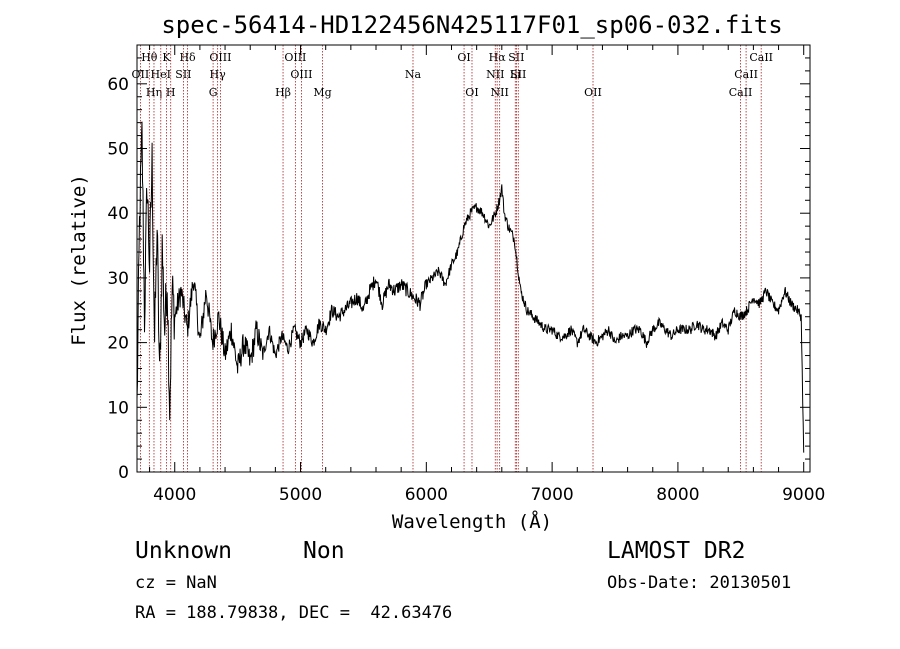 The image size is (900, 649). What do you see at coordinates (171, 92) in the screenshot?
I see `spectral-line-label: H` at bounding box center [171, 92].